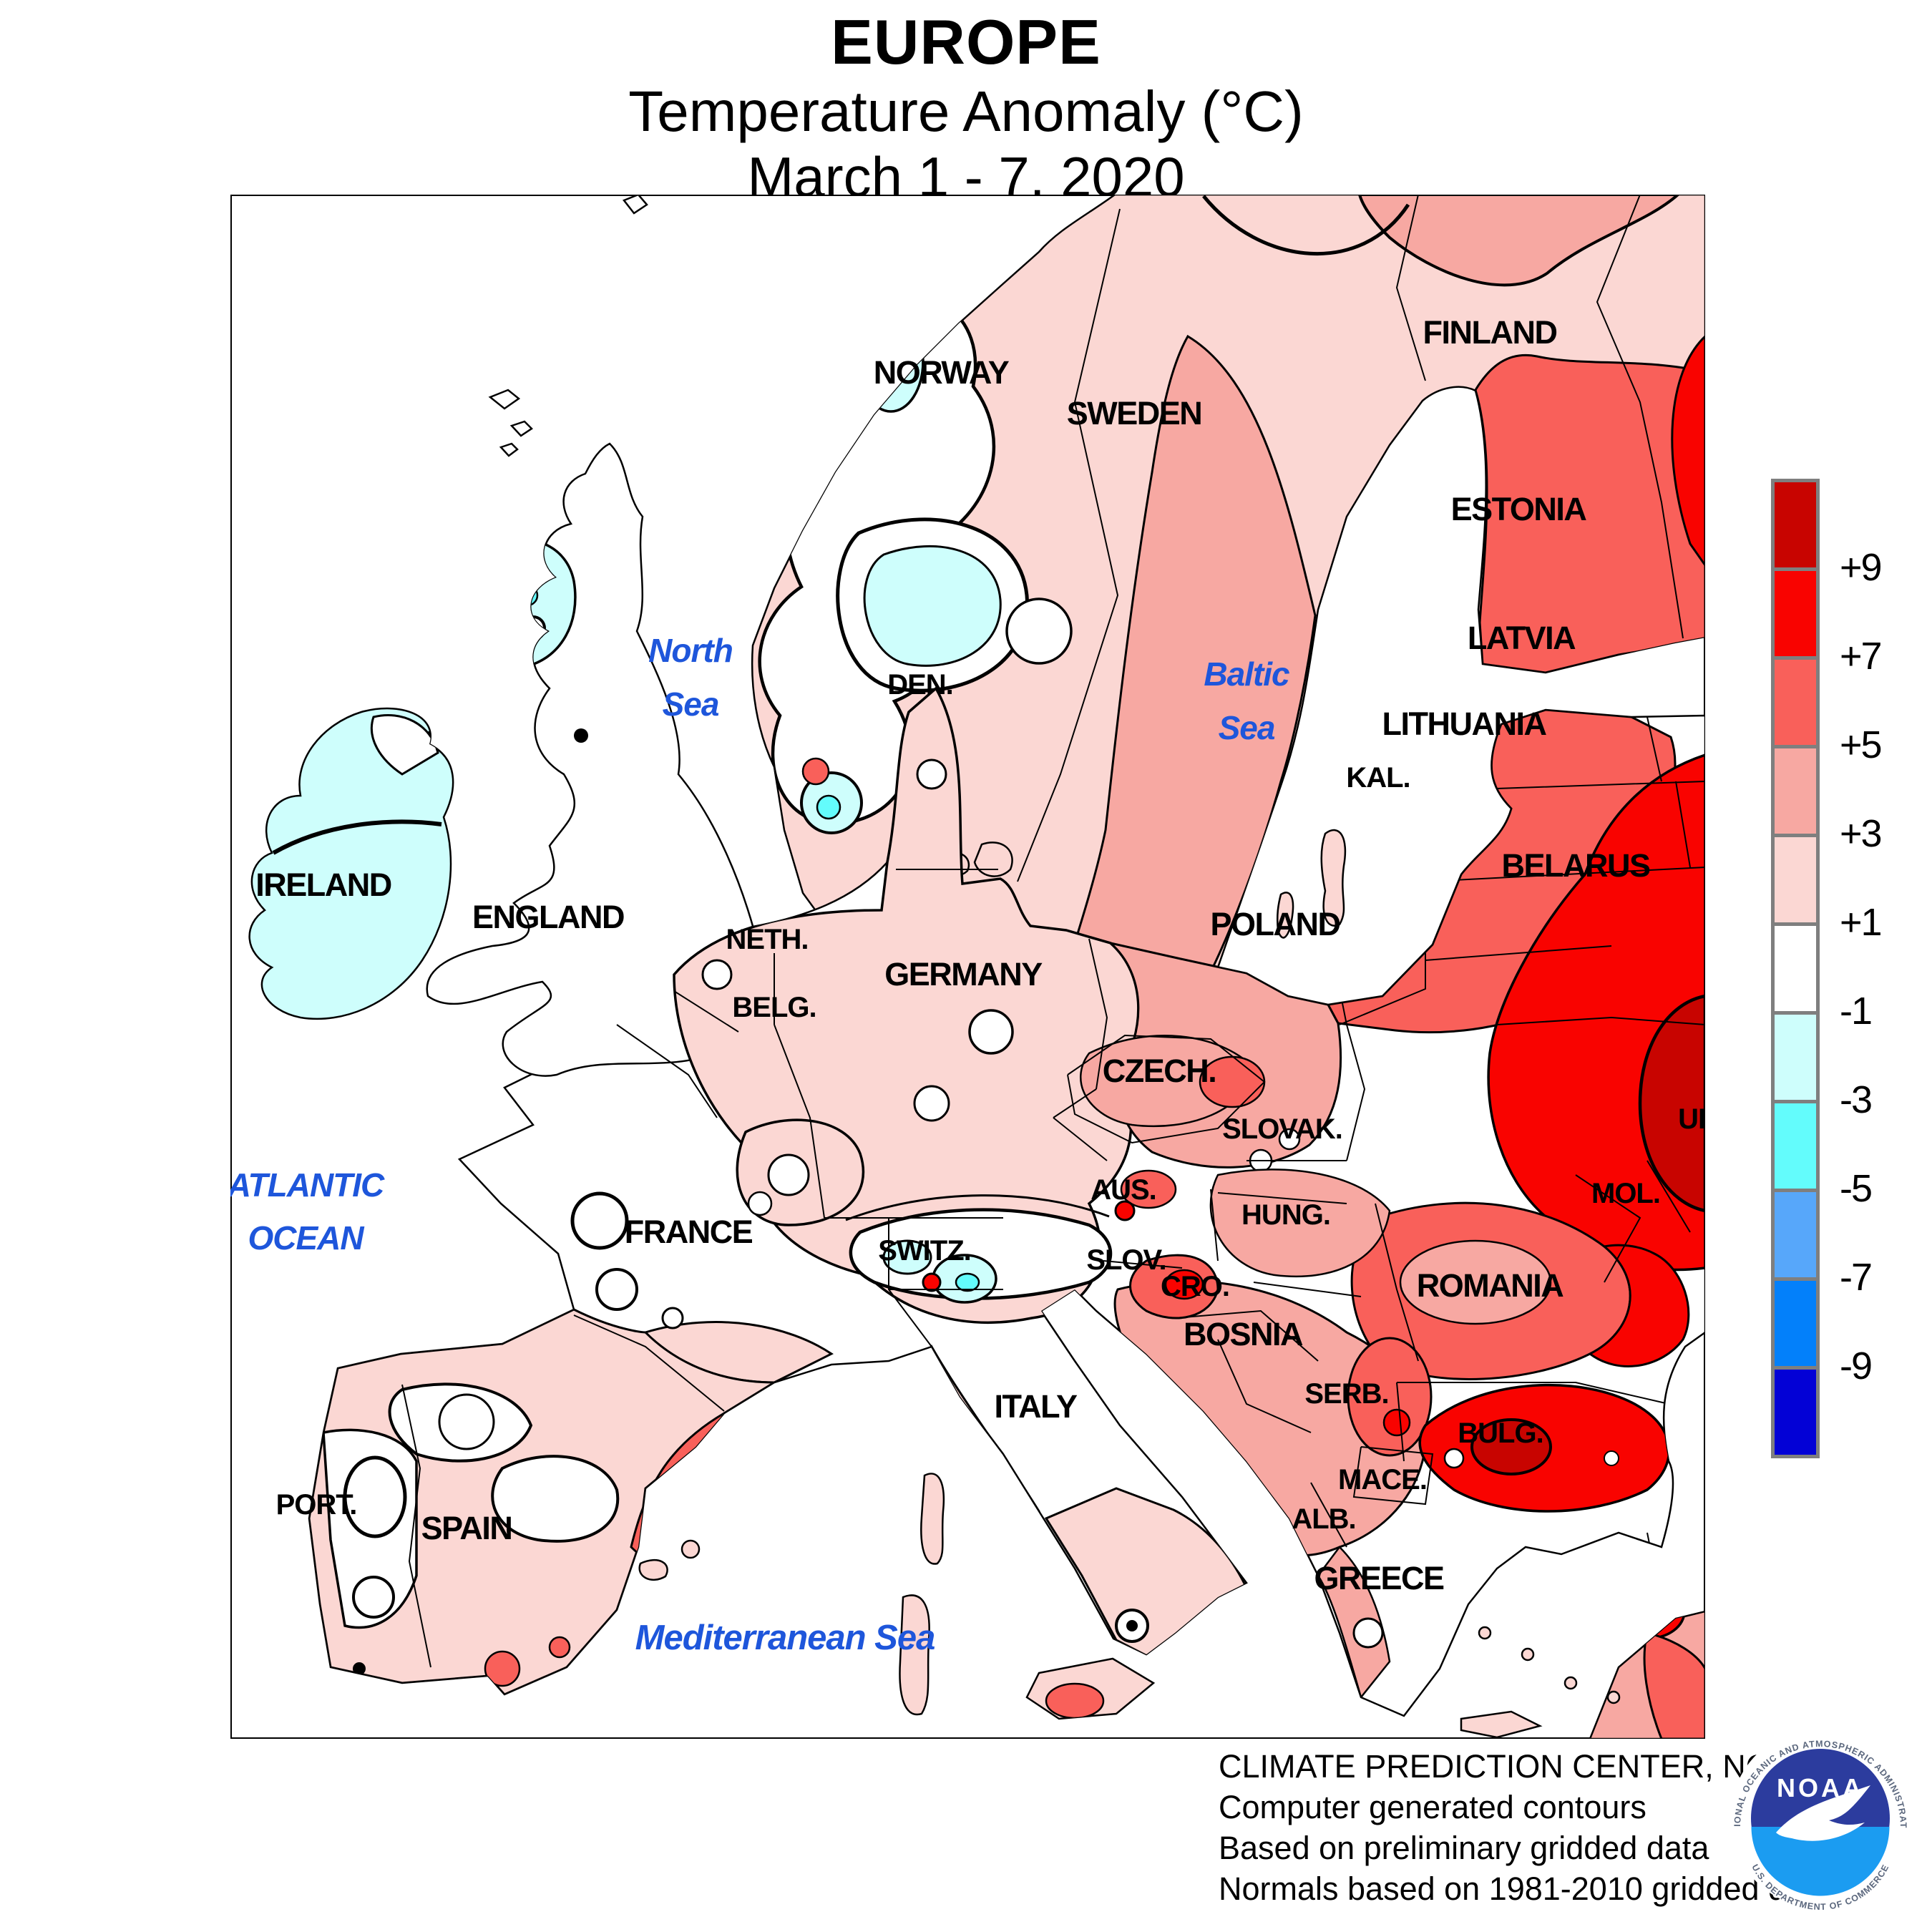 The height and width of the screenshot is (1932, 1932). Describe the element at coordinates (1861, 922) in the screenshot. I see `legend-label-+1: +1` at that location.